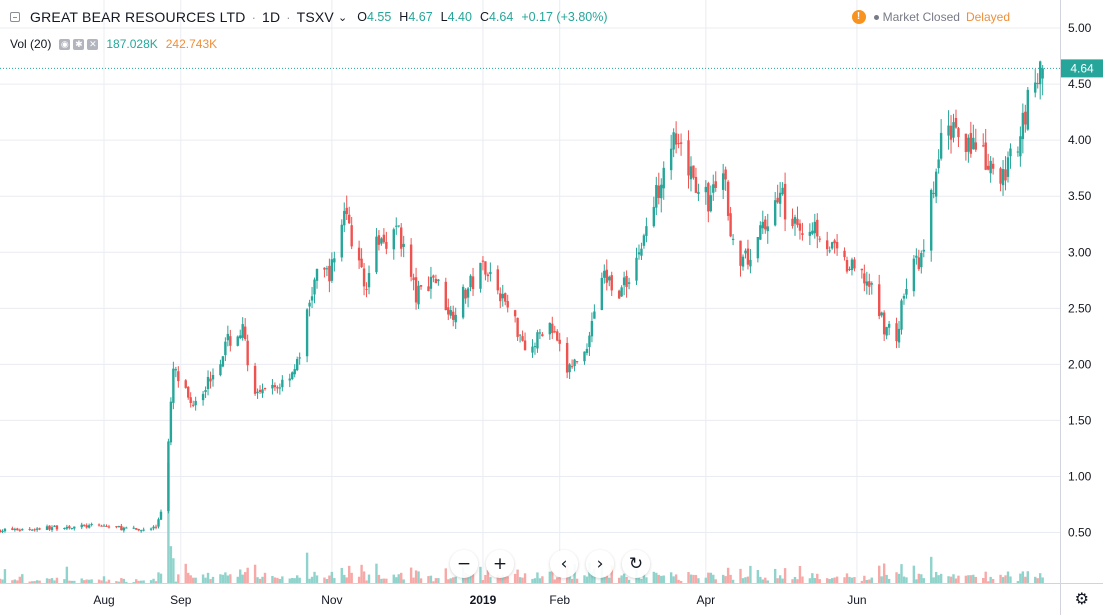 This screenshot has width=1103, height=615. I want to click on y-tick-label: 2.50, so click(1080, 308).